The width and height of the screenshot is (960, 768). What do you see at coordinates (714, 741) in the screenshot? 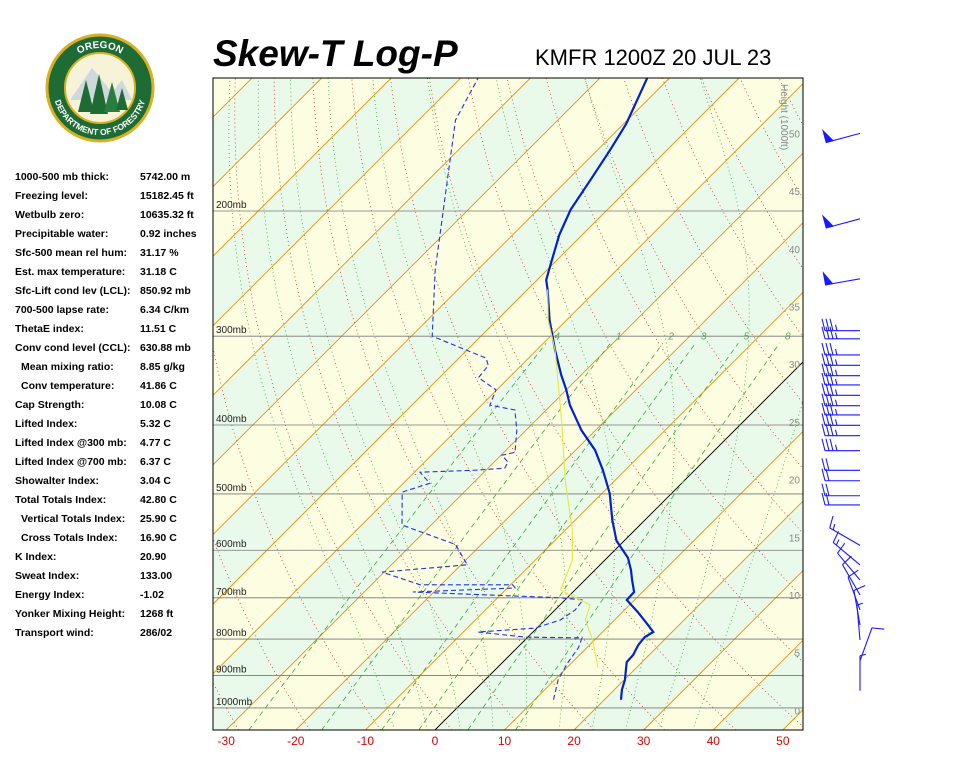
I see `x-tick-label: 40` at bounding box center [714, 741].